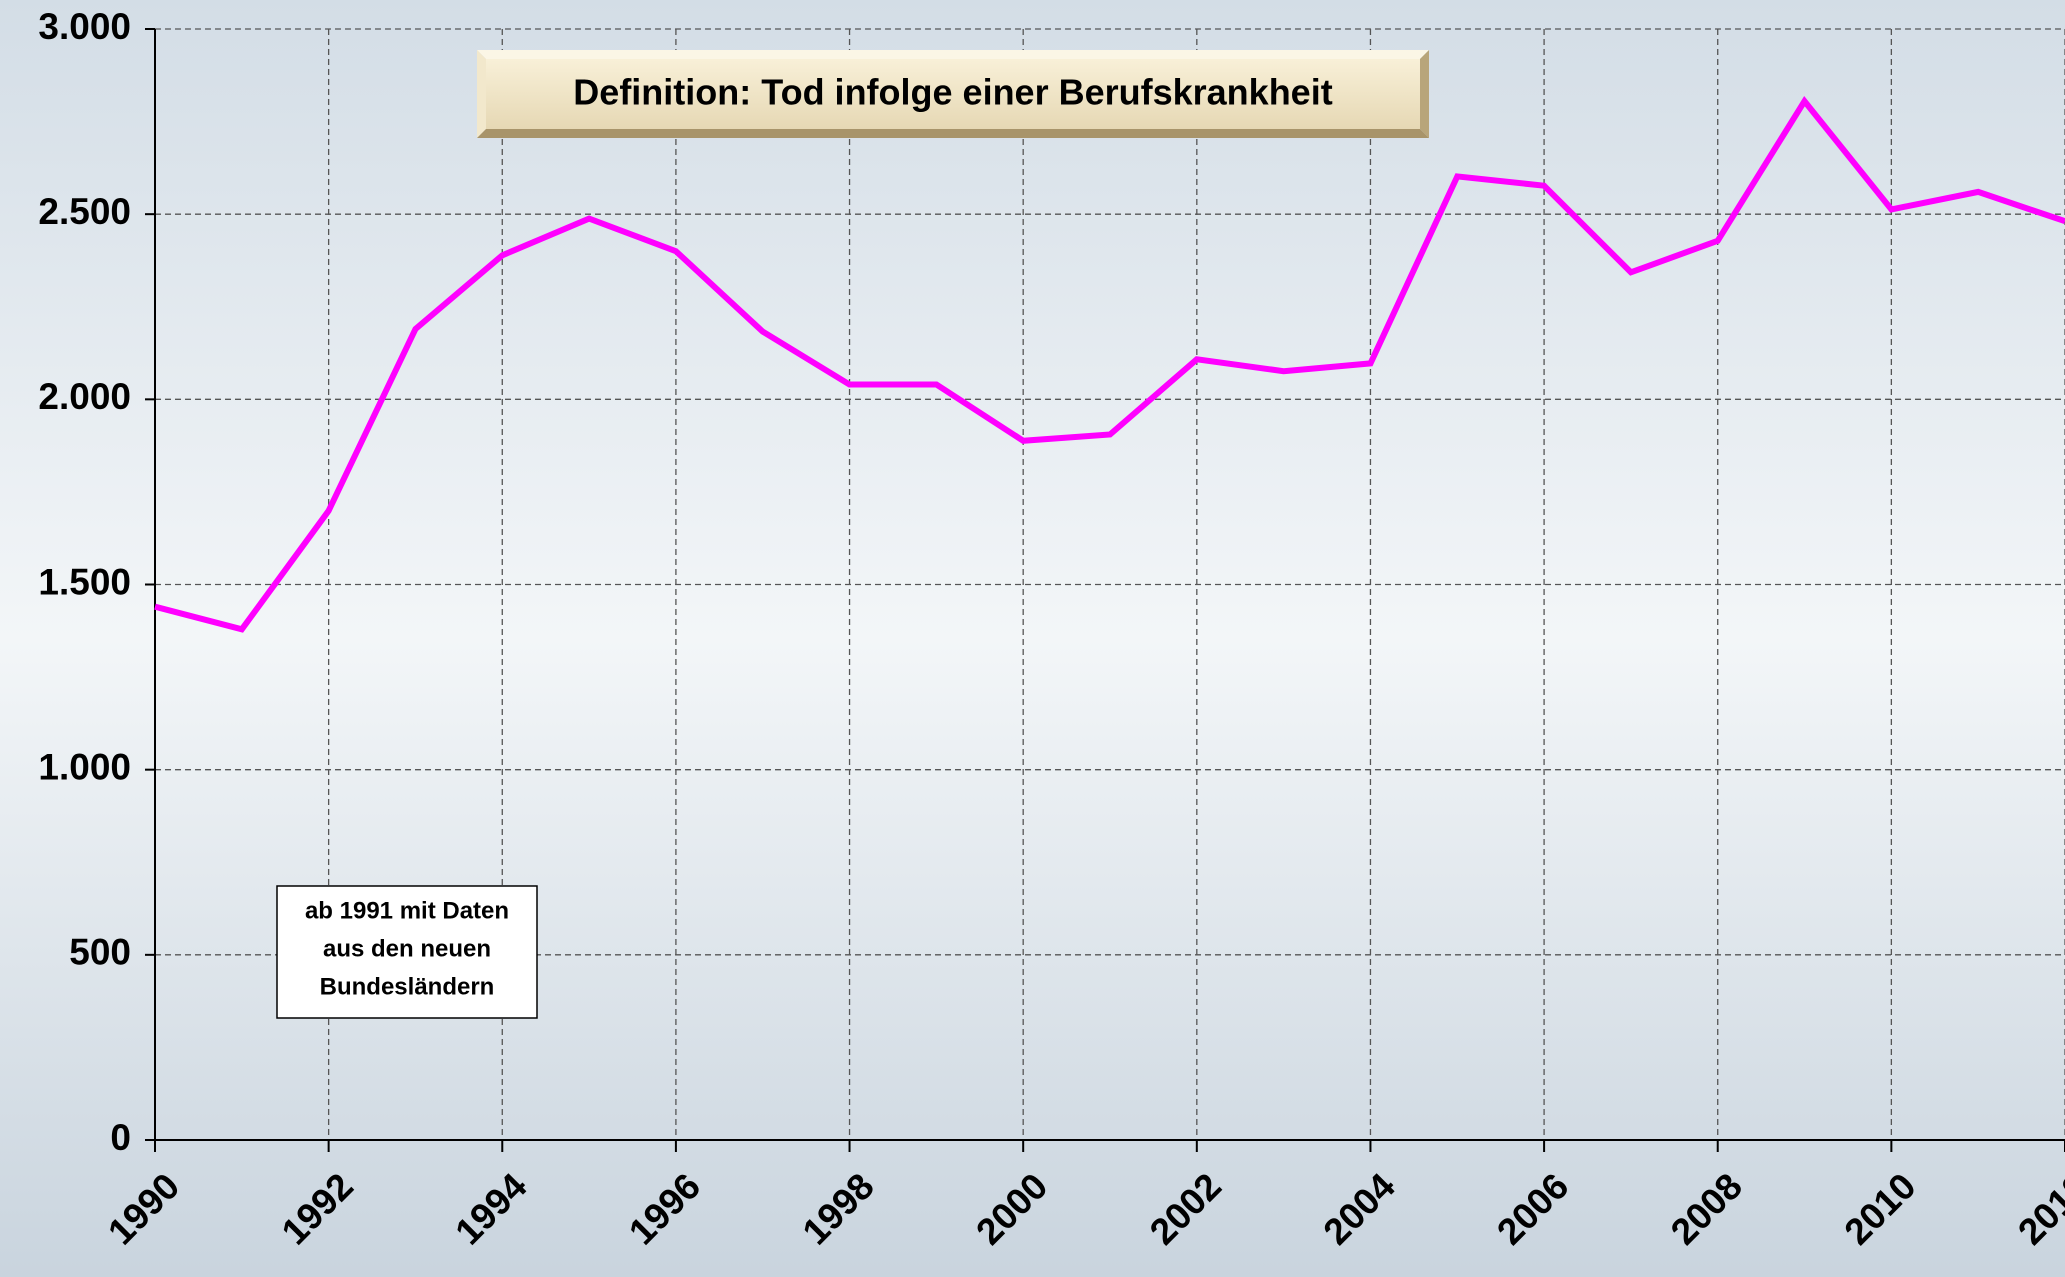 This screenshot has height=1277, width=2065. What do you see at coordinates (84, 26) in the screenshot?
I see `y-tick-label: 3.000` at bounding box center [84, 26].